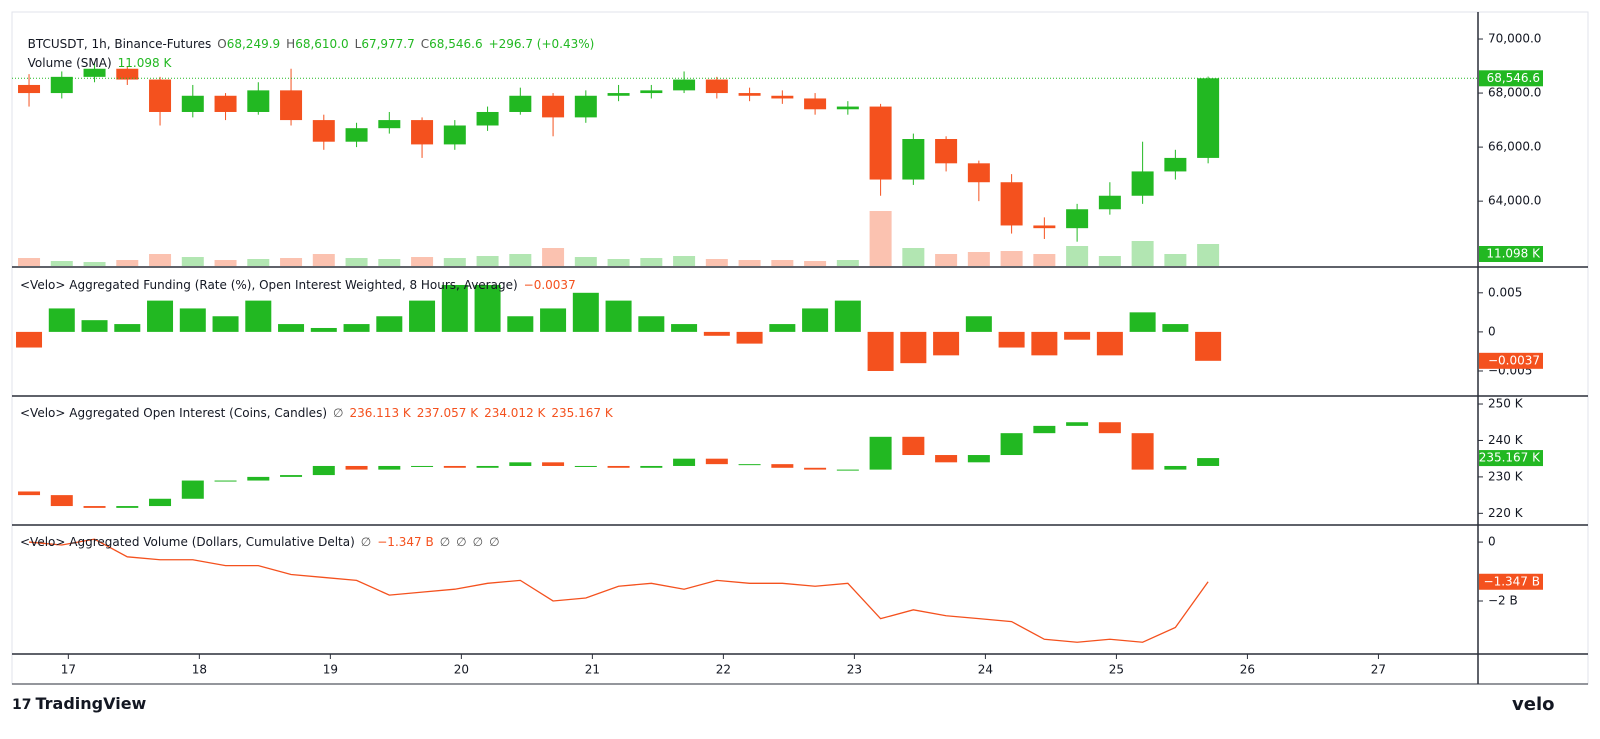  What do you see at coordinates (253, 44) in the screenshot?
I see `legend-value: 68,249.9` at bounding box center [253, 44].